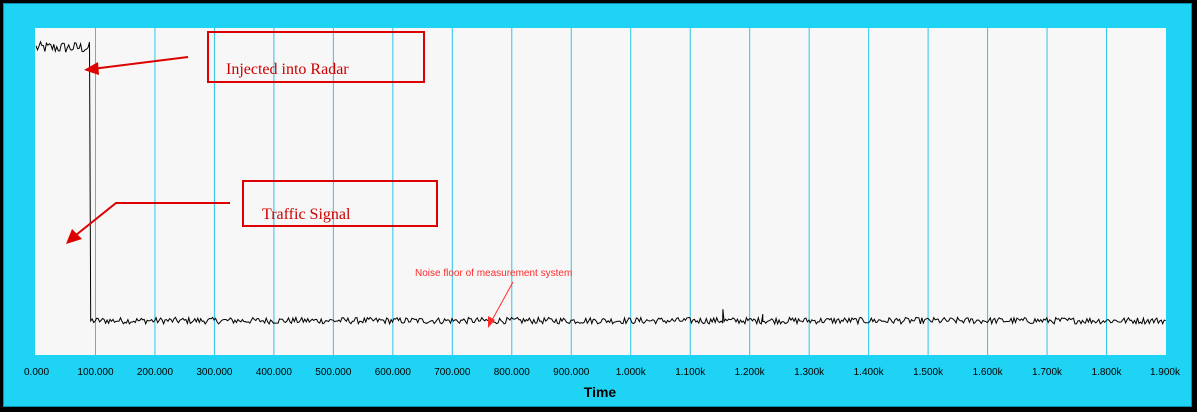  What do you see at coordinates (274, 372) in the screenshot?
I see `x-tick-label: 400.000` at bounding box center [274, 372].